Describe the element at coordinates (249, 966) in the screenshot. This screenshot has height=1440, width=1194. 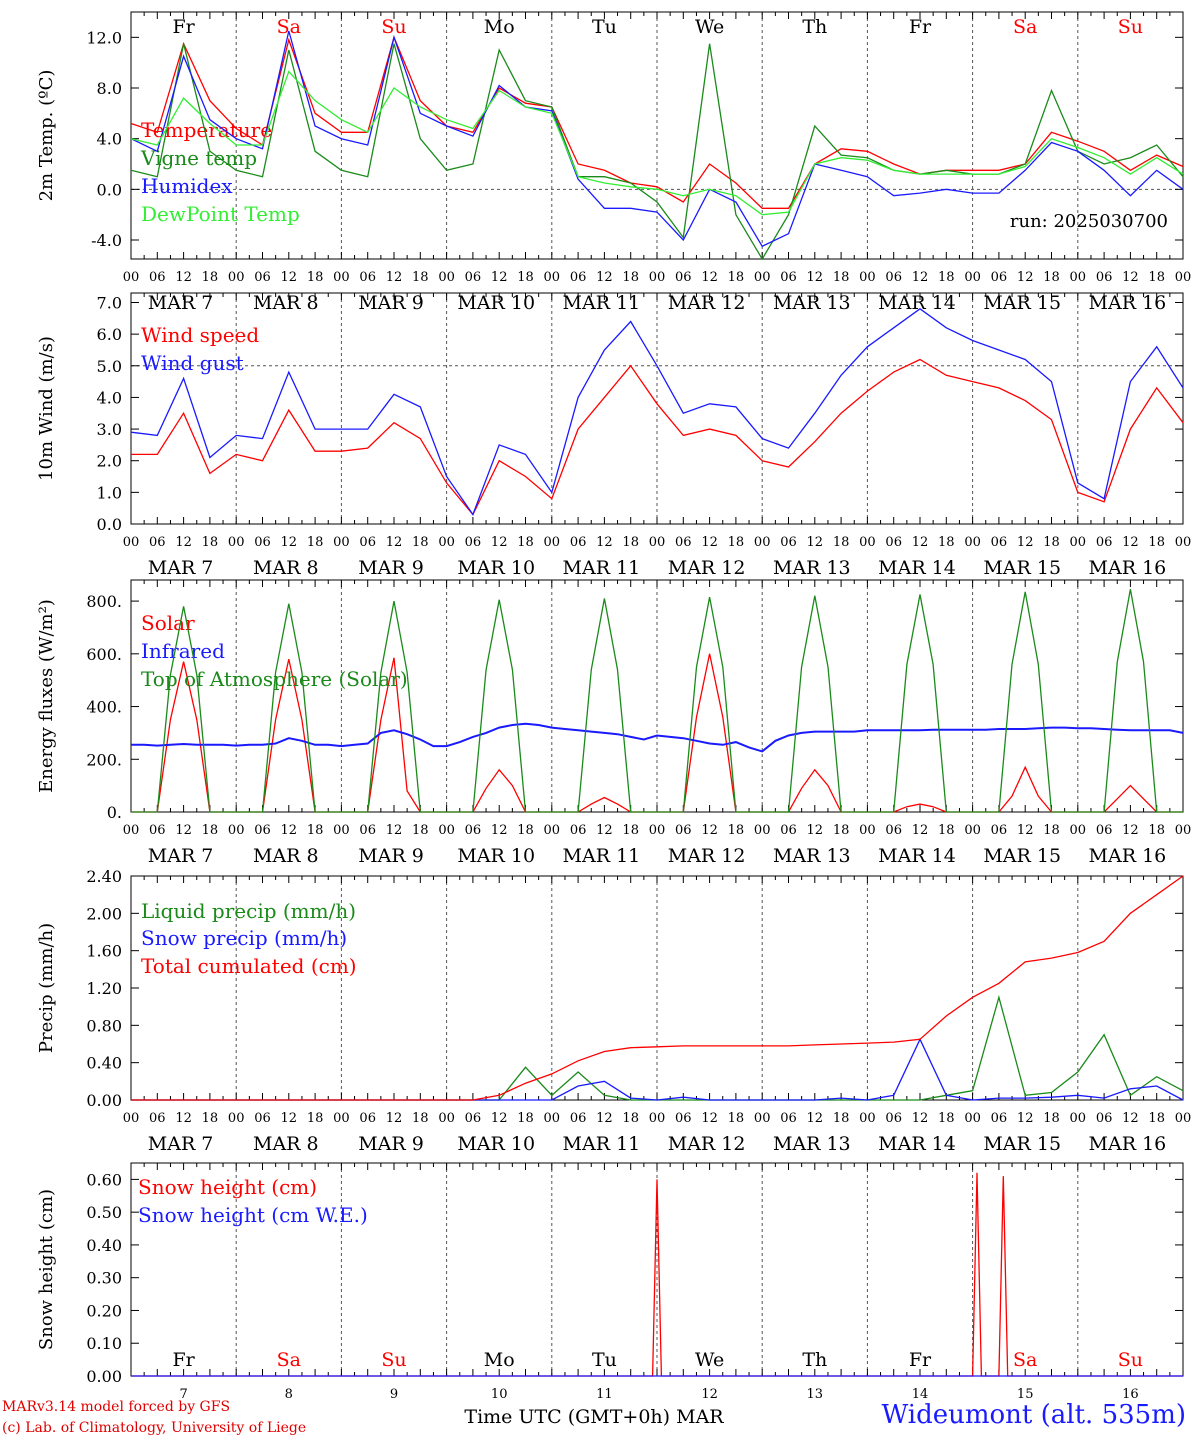
I see `legend-entry: Total cumulated (cm)` at that location.